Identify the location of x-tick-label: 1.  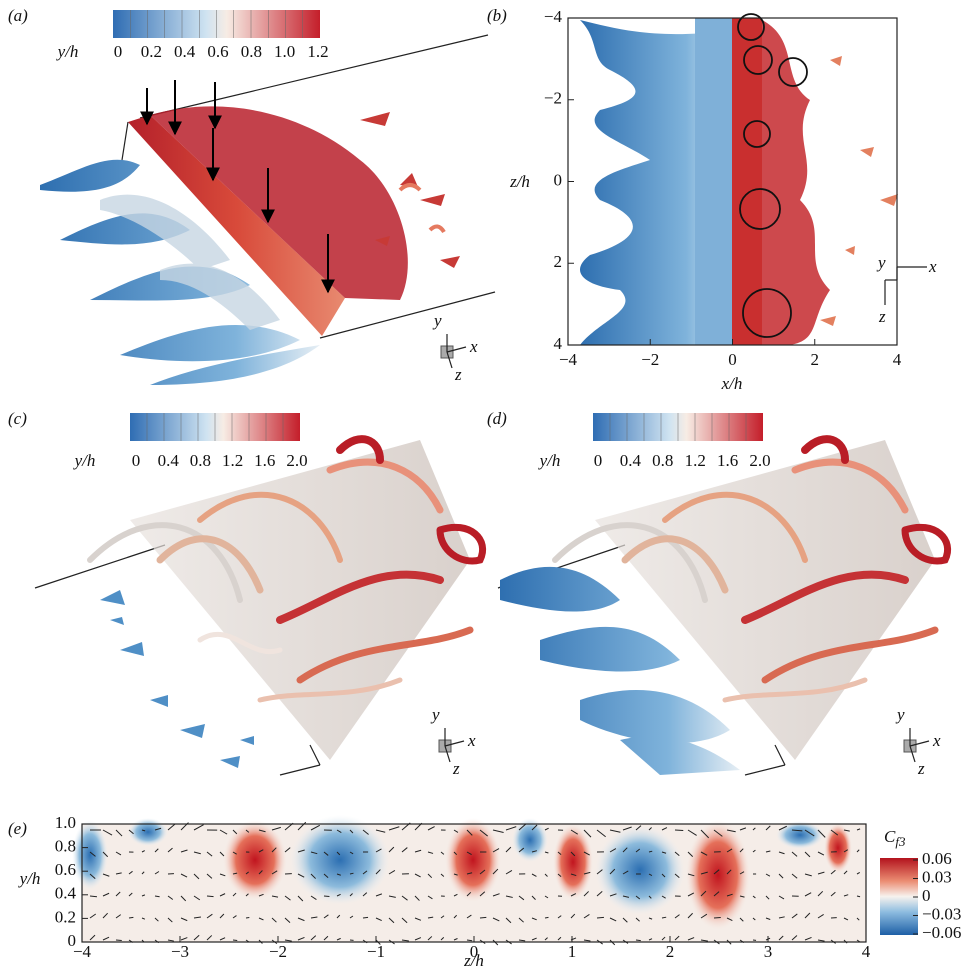
(572, 951).